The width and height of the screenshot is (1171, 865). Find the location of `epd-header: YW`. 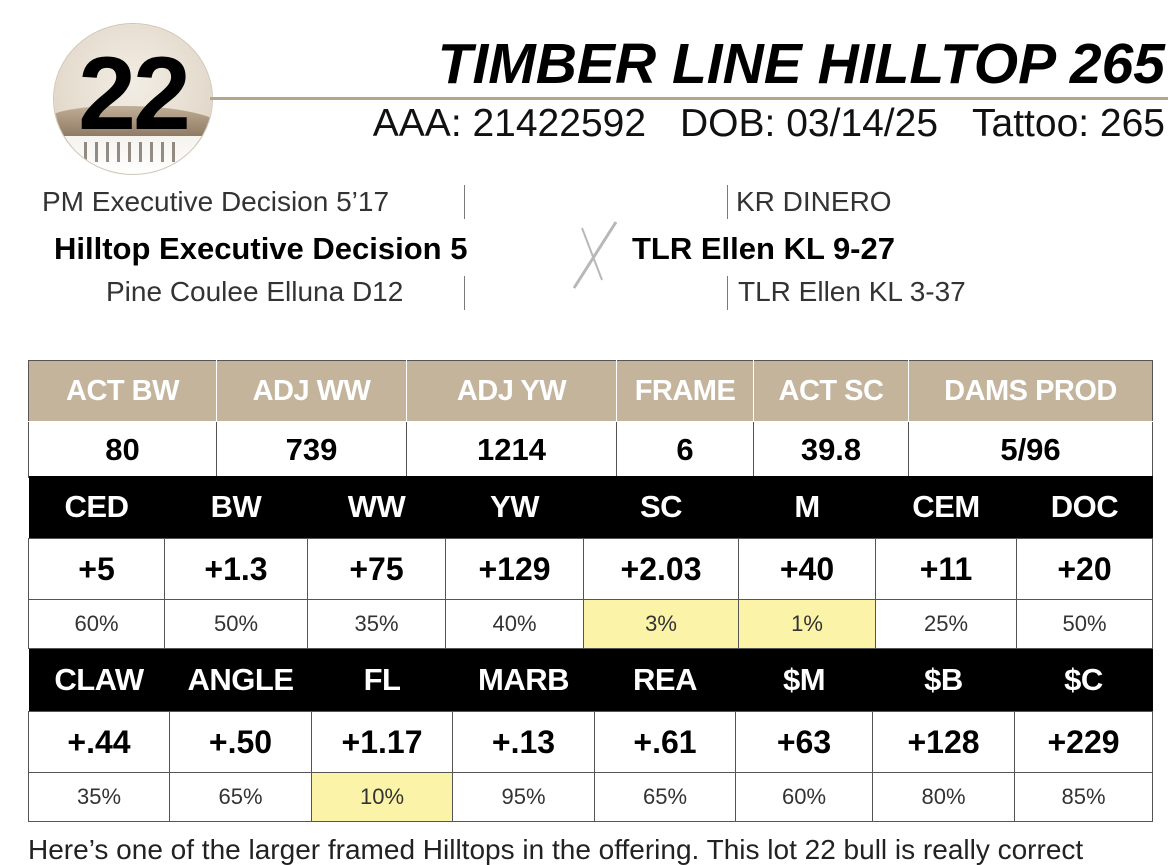

epd-header: YW is located at coordinates (514, 507).